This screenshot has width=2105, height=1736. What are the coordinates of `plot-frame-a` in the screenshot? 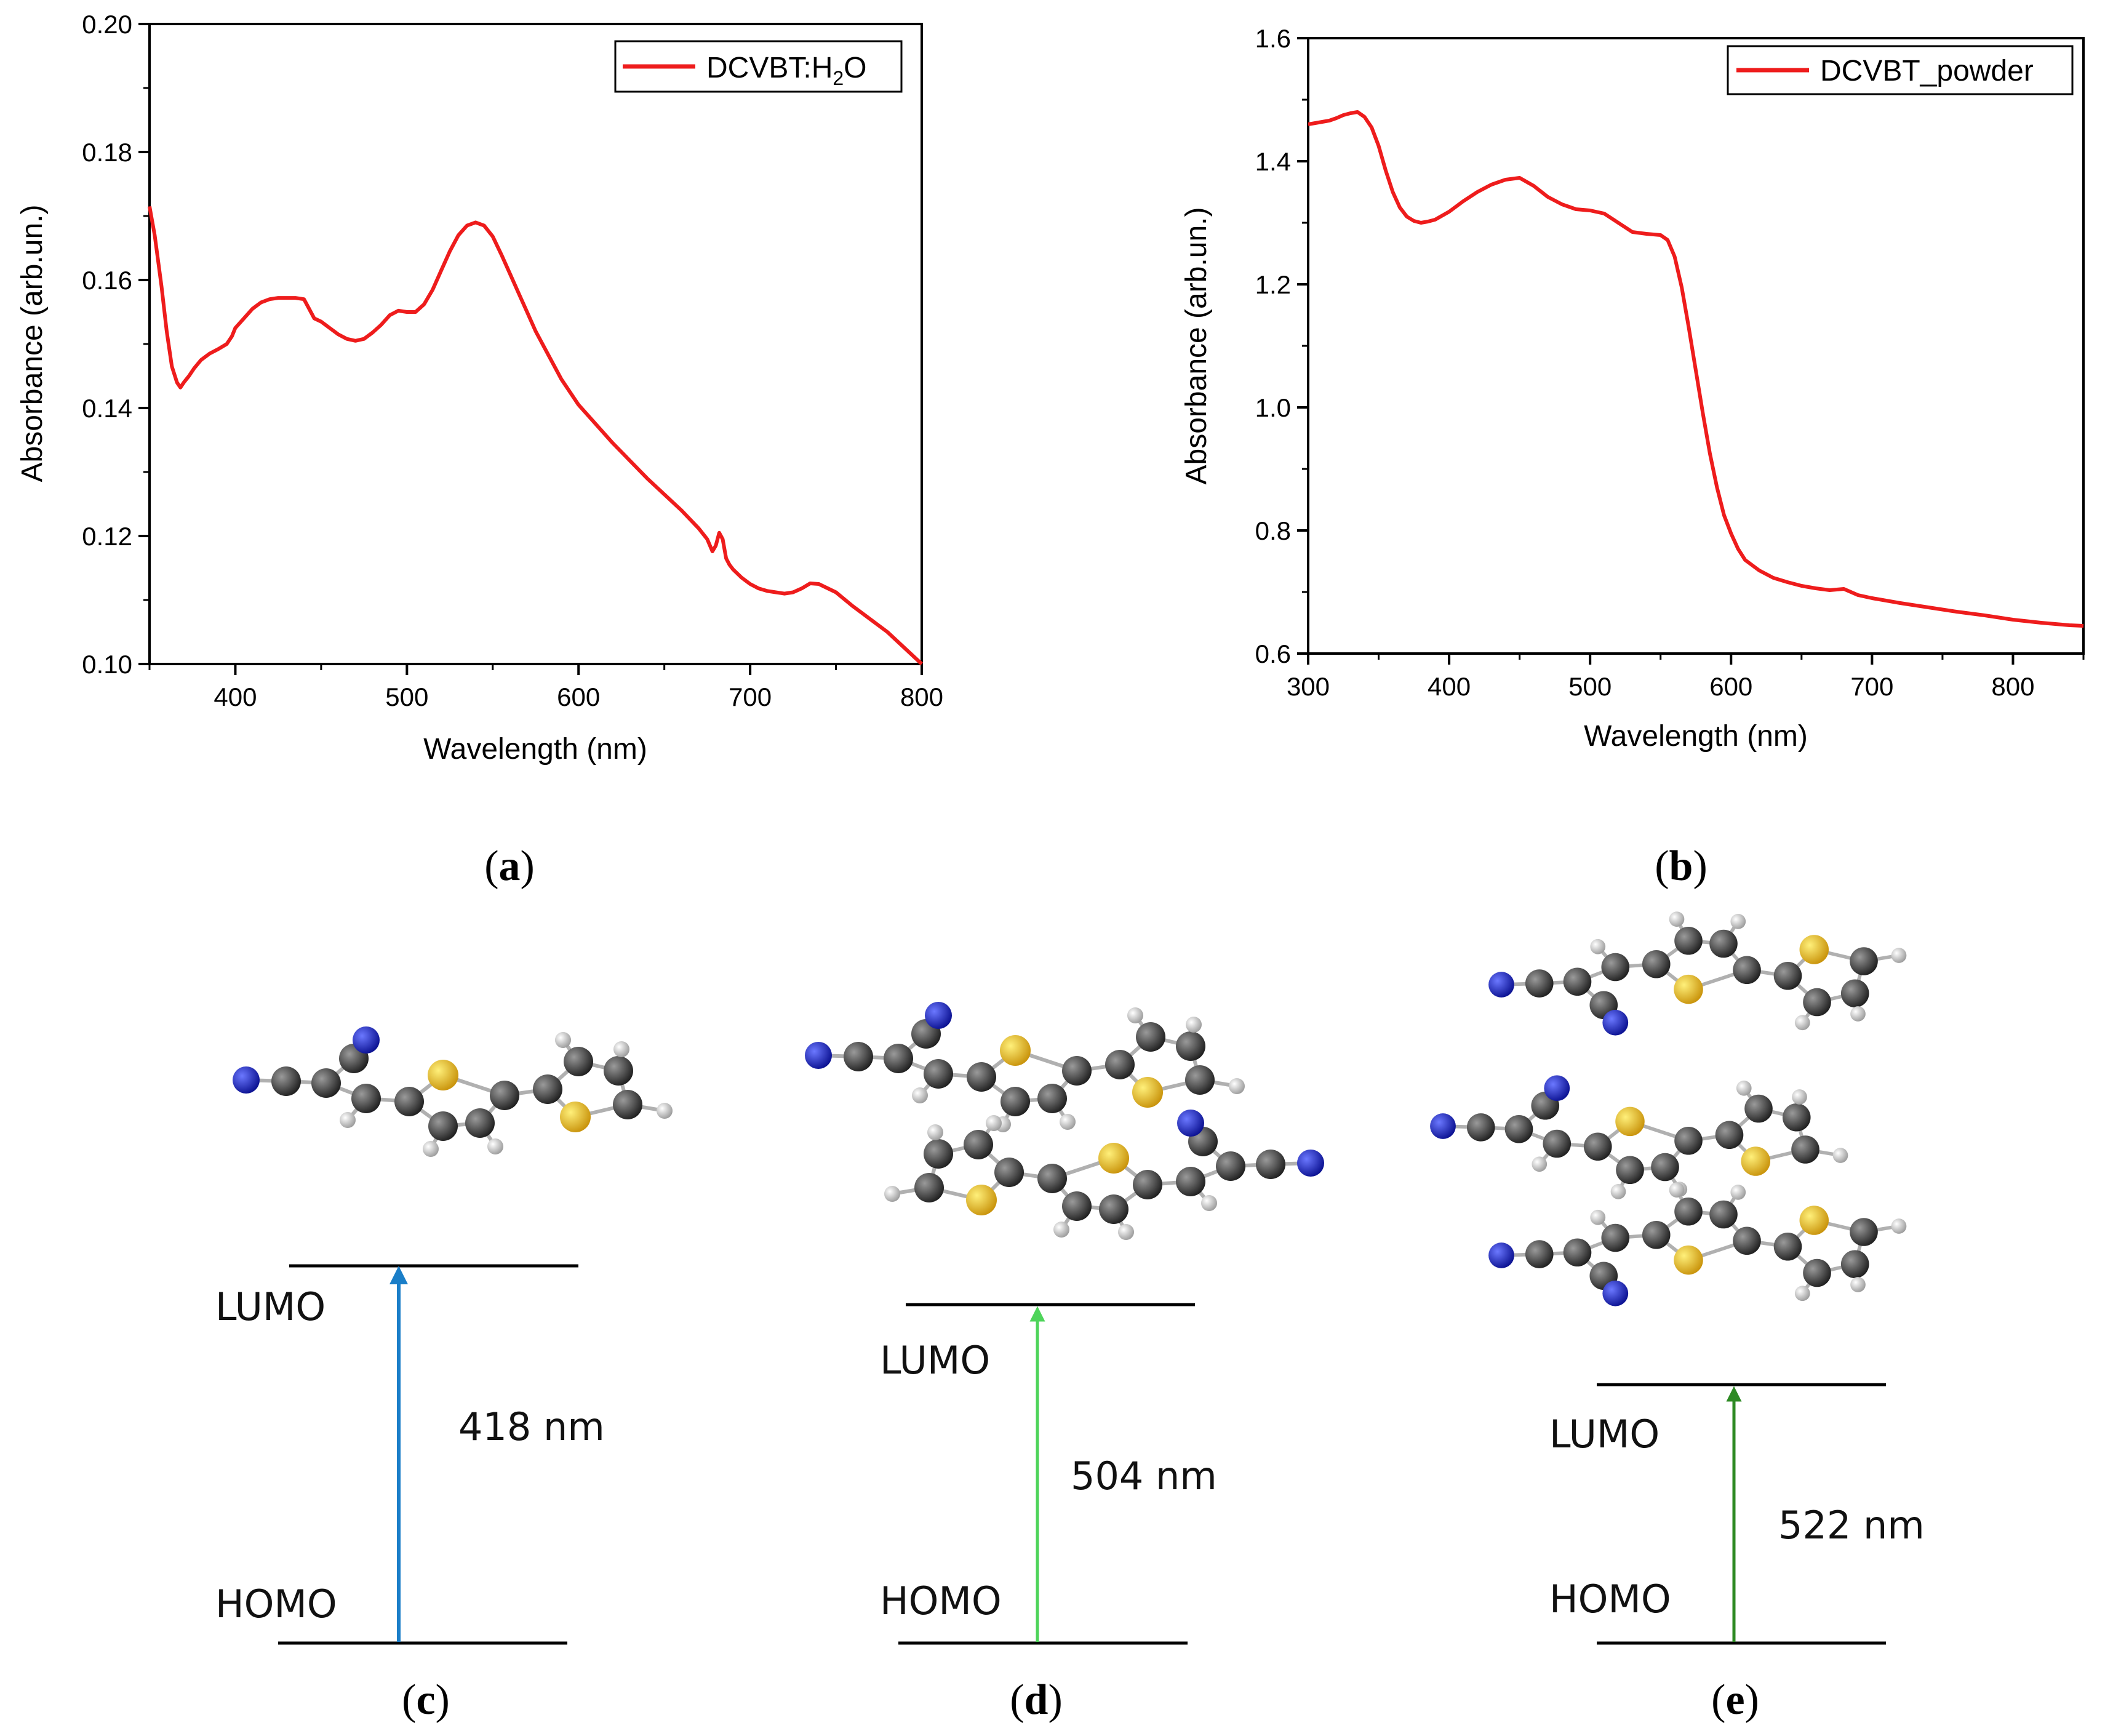 It's located at (535, 344).